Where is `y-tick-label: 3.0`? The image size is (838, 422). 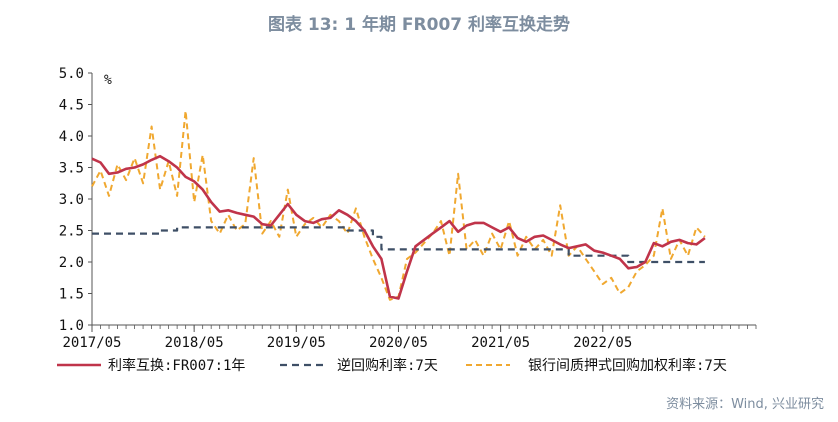 y-tick-label: 3.0 is located at coordinates (71, 200).